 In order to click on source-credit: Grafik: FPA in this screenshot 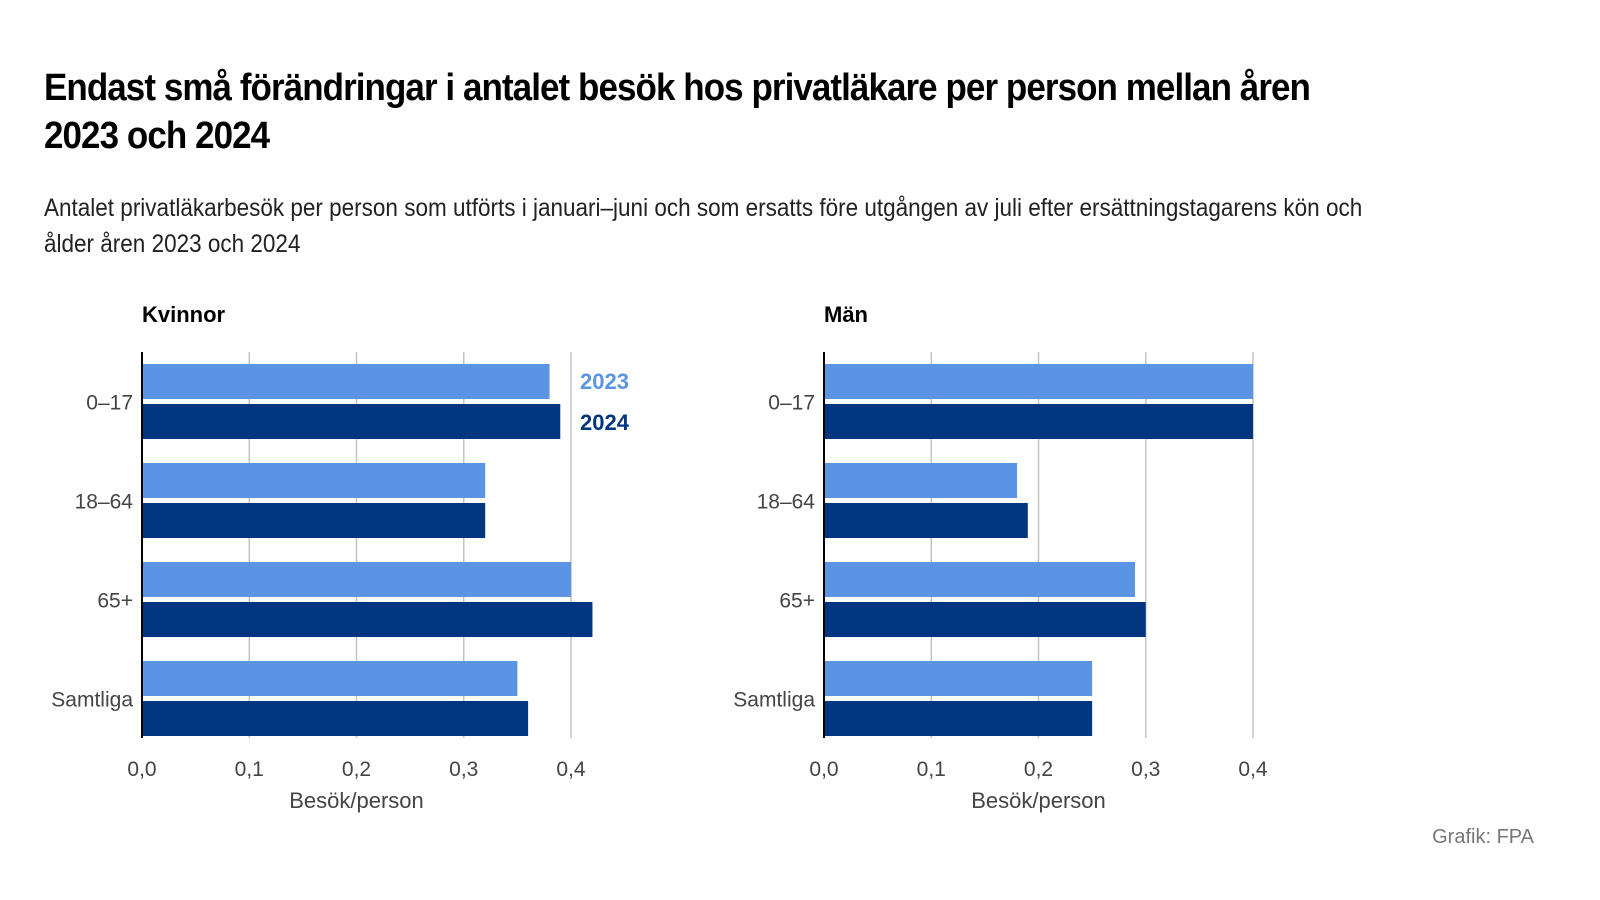, I will do `click(1483, 837)`.